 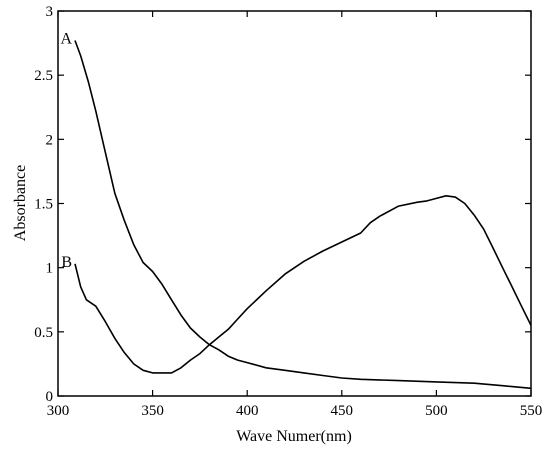 What do you see at coordinates (50, 12) in the screenshot?
I see `y-tick-label: 3` at bounding box center [50, 12].